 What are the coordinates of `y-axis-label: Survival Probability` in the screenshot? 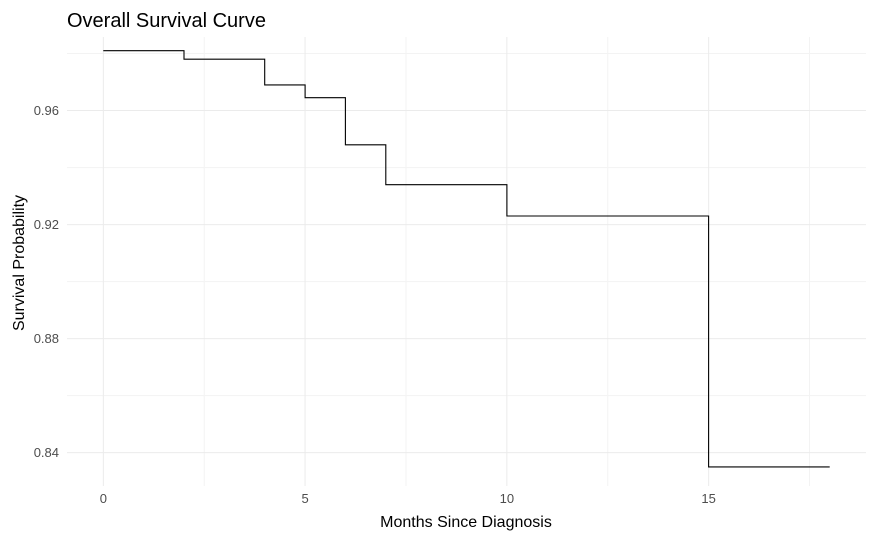 It's located at (19, 263).